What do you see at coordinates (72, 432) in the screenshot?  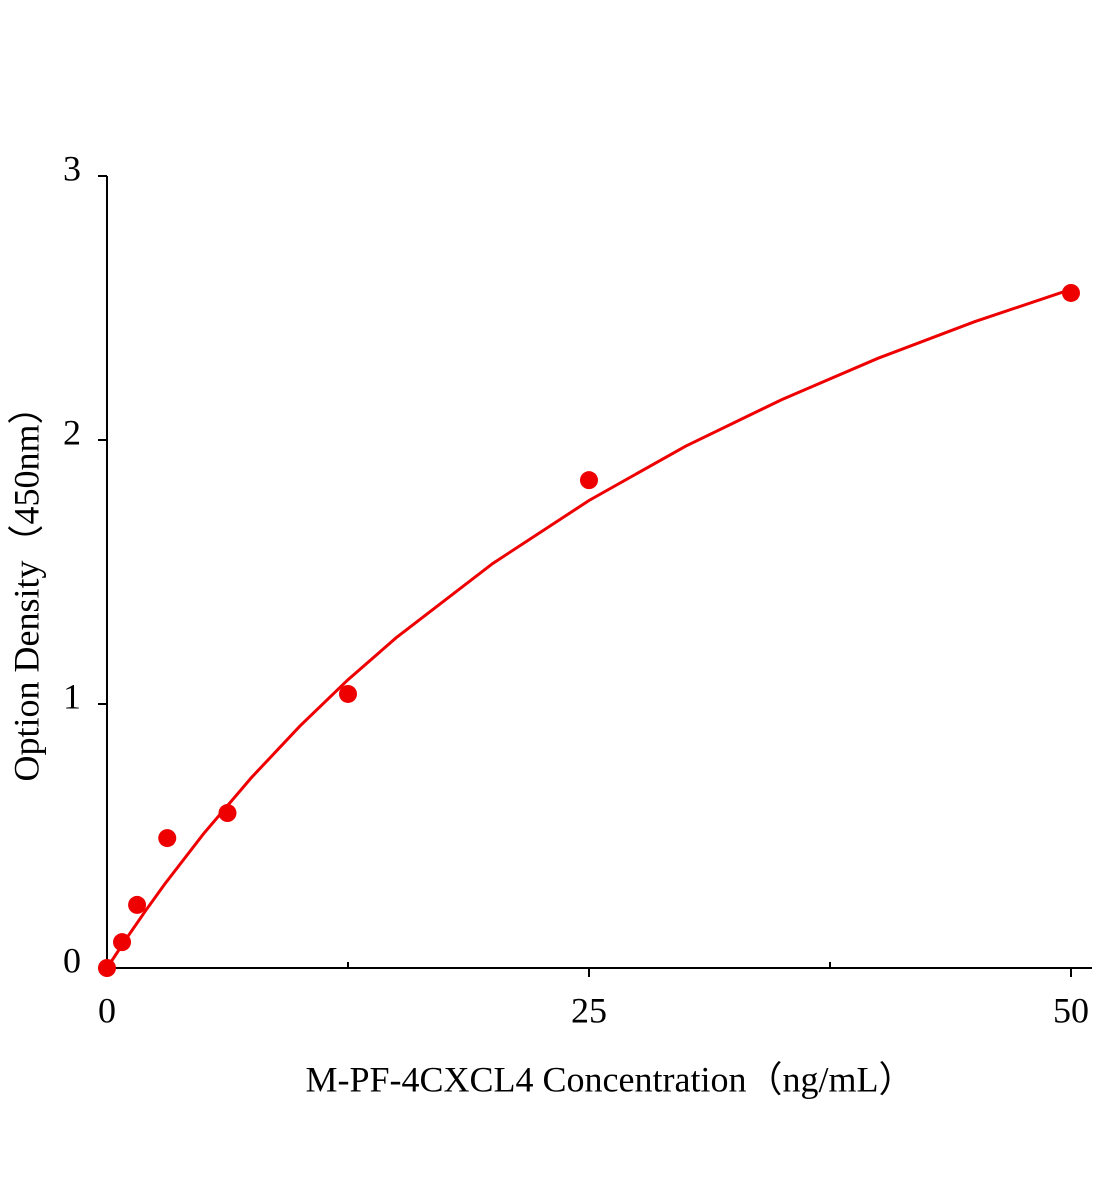 I see `y-tick-label: 2` at bounding box center [72, 432].